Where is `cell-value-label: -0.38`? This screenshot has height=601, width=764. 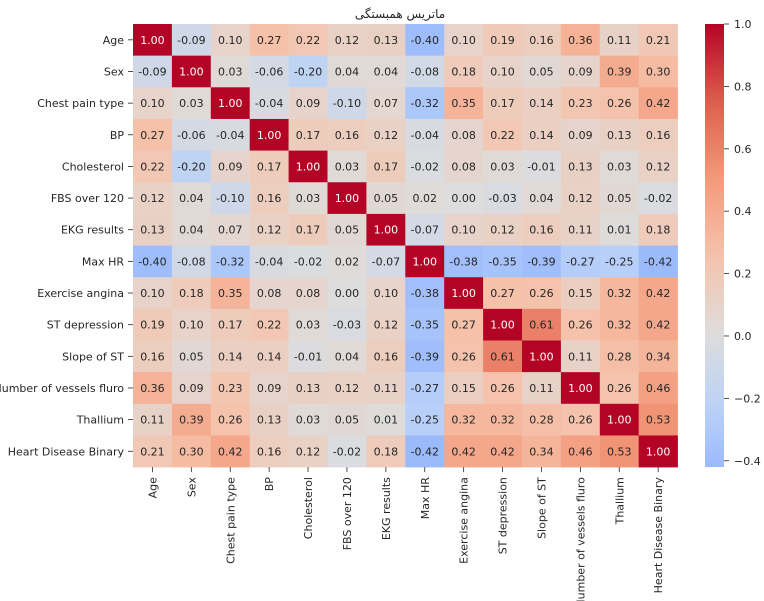
cell-value-label: -0.38 is located at coordinates (463, 261).